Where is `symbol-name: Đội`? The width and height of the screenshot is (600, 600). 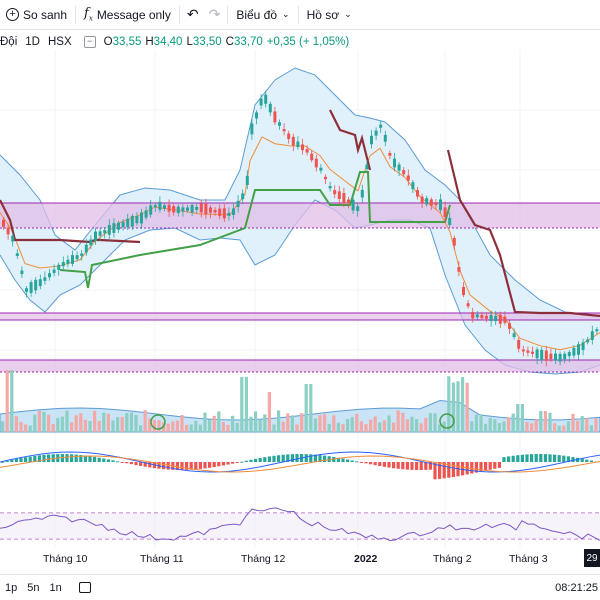
symbol-name: Đội is located at coordinates (9, 42).